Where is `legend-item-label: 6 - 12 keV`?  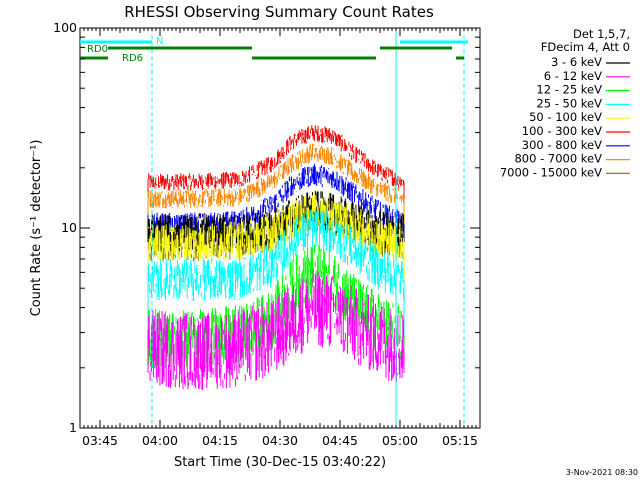
legend-item-label: 6 - 12 keV is located at coordinates (573, 76).